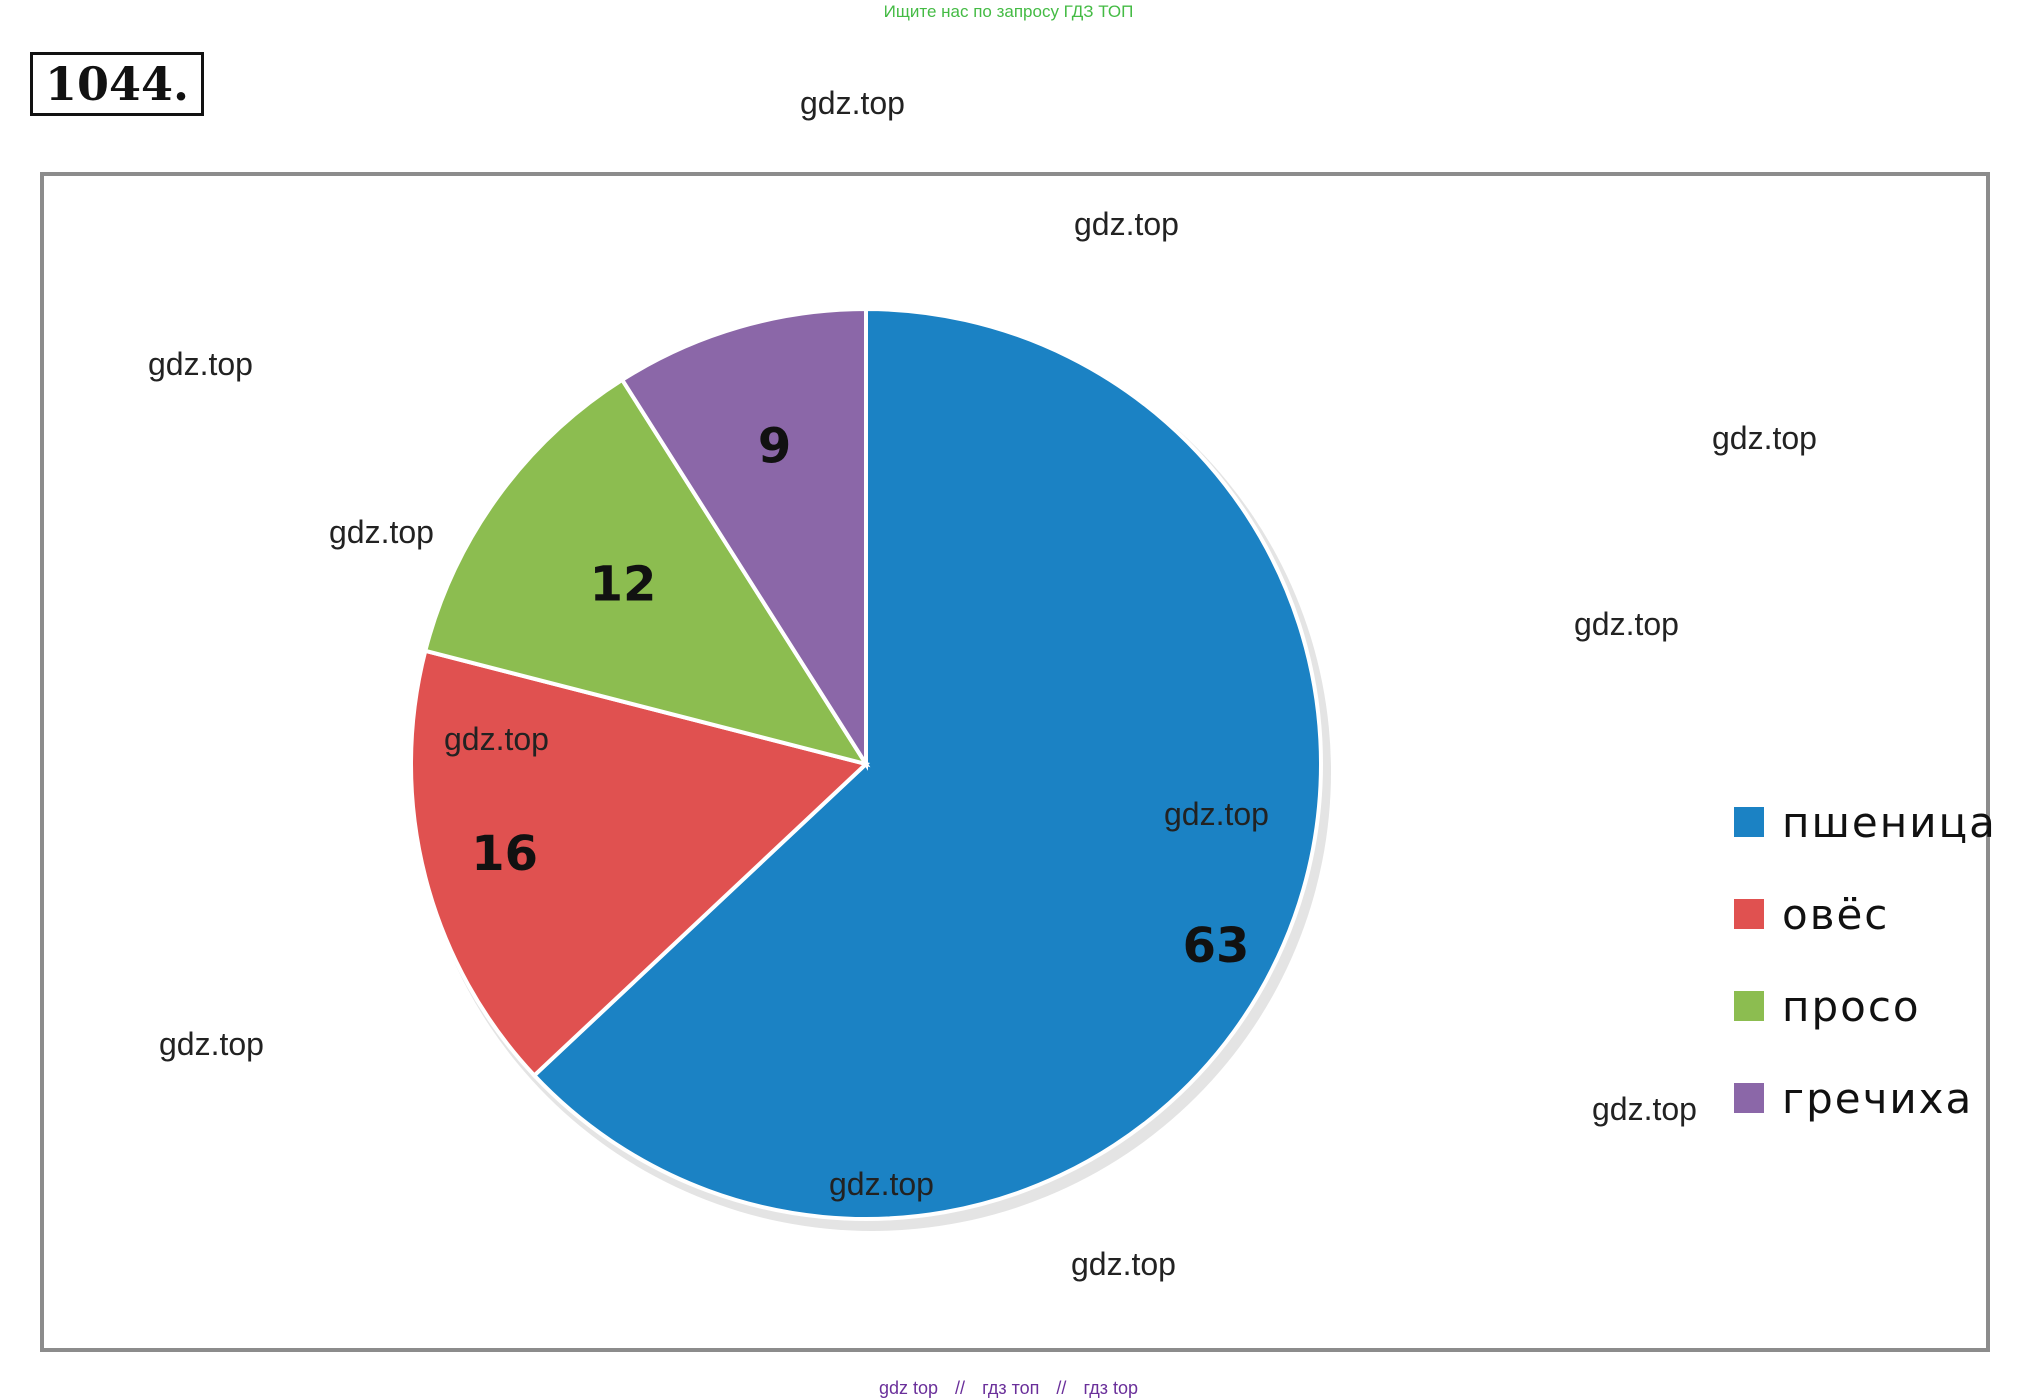 Image resolution: width=2017 pixels, height=1399 pixels. Describe the element at coordinates (1011, 1388) in the screenshot. I see `footer-text: гдз топ` at that location.